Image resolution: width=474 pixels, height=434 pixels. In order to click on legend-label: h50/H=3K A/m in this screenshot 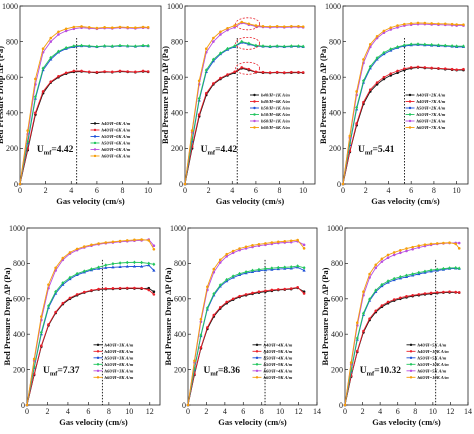, I will do `click(119, 357)`.